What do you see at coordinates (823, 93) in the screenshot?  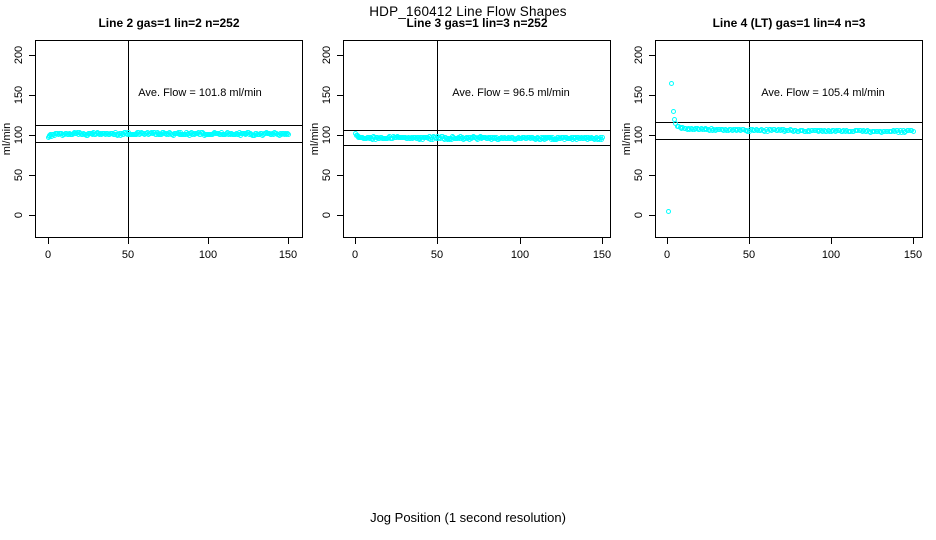 I see `avg-flow-annotation: Ave. Flow = 105.4 ml/min` at bounding box center [823, 93].